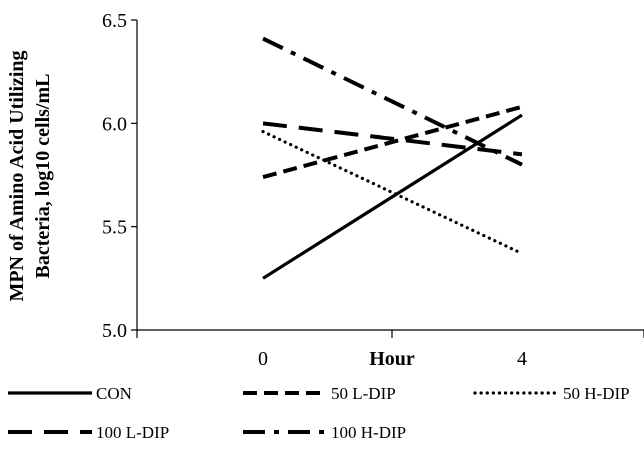 This screenshot has width=644, height=450. Describe the element at coordinates (596, 393) in the screenshot. I see `legend-label: 50 H-DIP` at that location.